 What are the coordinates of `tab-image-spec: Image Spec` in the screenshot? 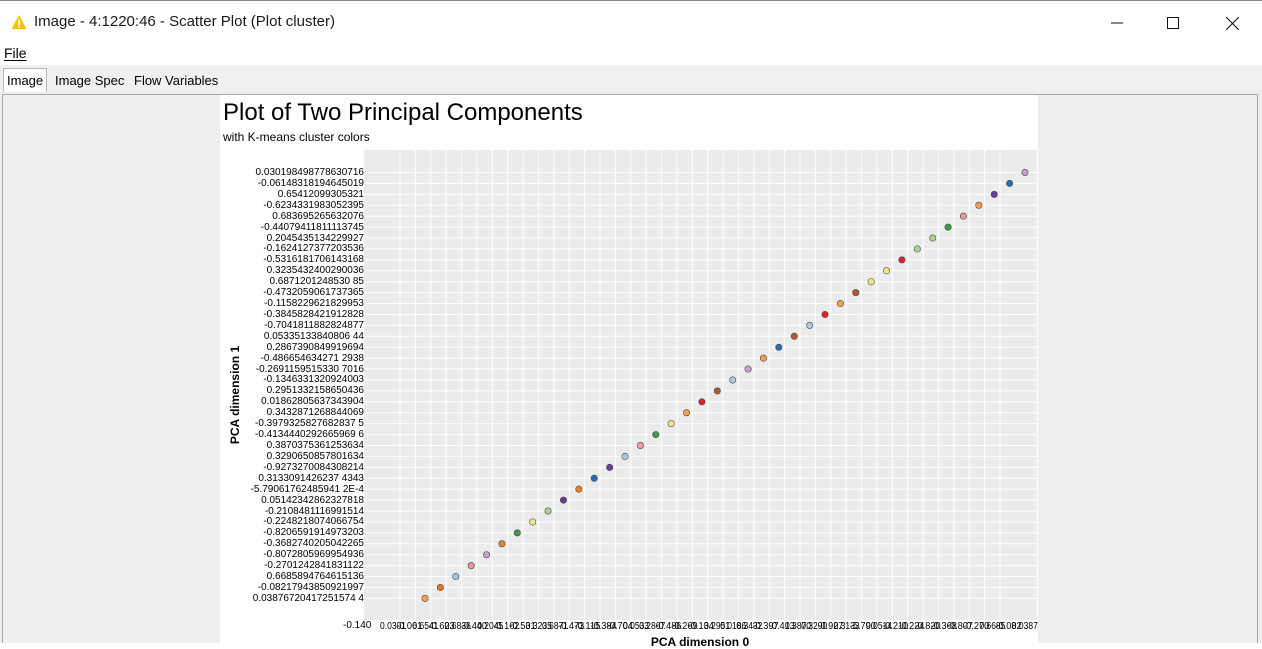 It's located at (89, 80).